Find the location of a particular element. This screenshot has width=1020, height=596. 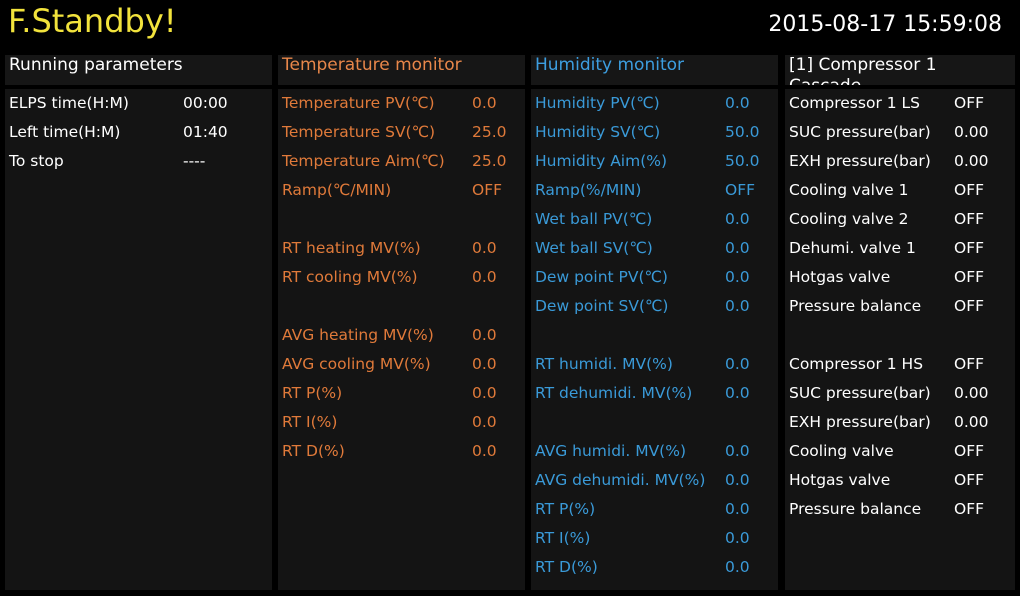

status-title: F.Standby! is located at coordinates (92, 21).